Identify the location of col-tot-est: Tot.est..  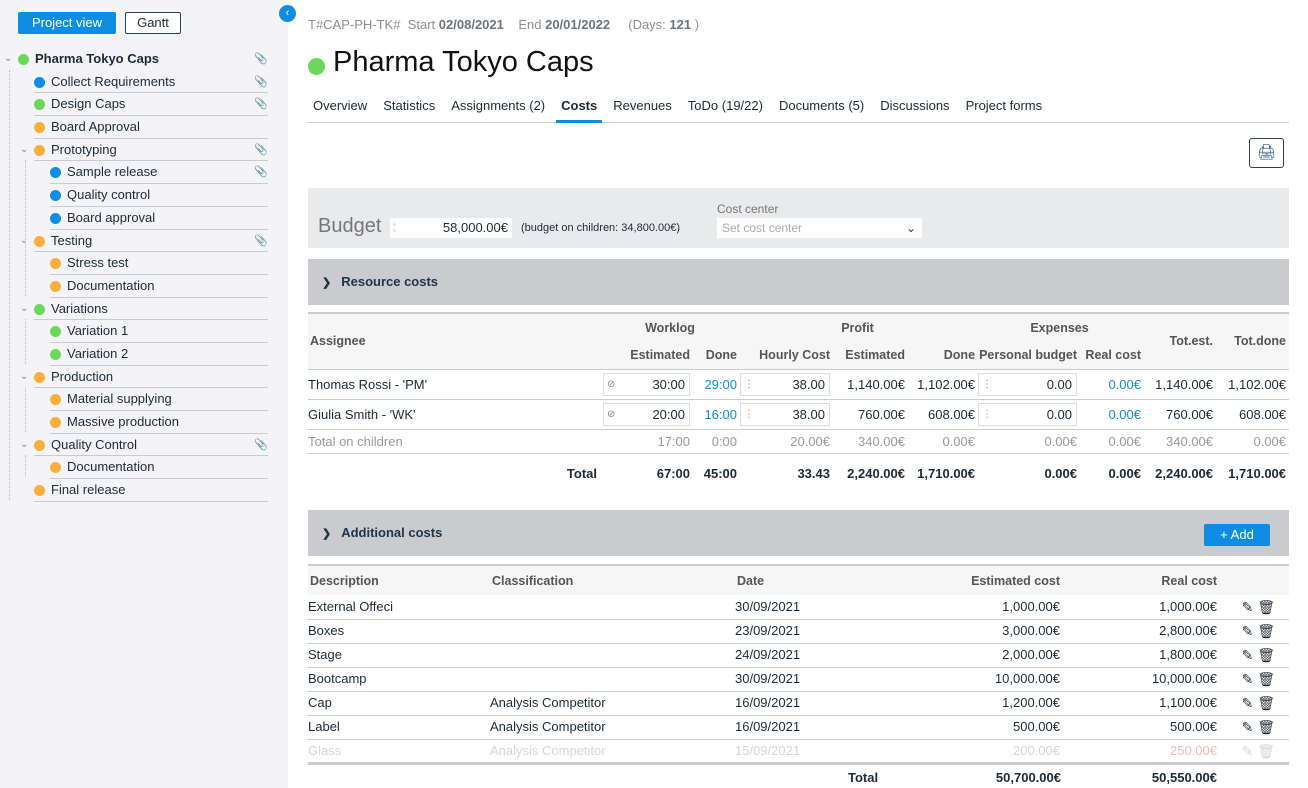
(1180, 341).